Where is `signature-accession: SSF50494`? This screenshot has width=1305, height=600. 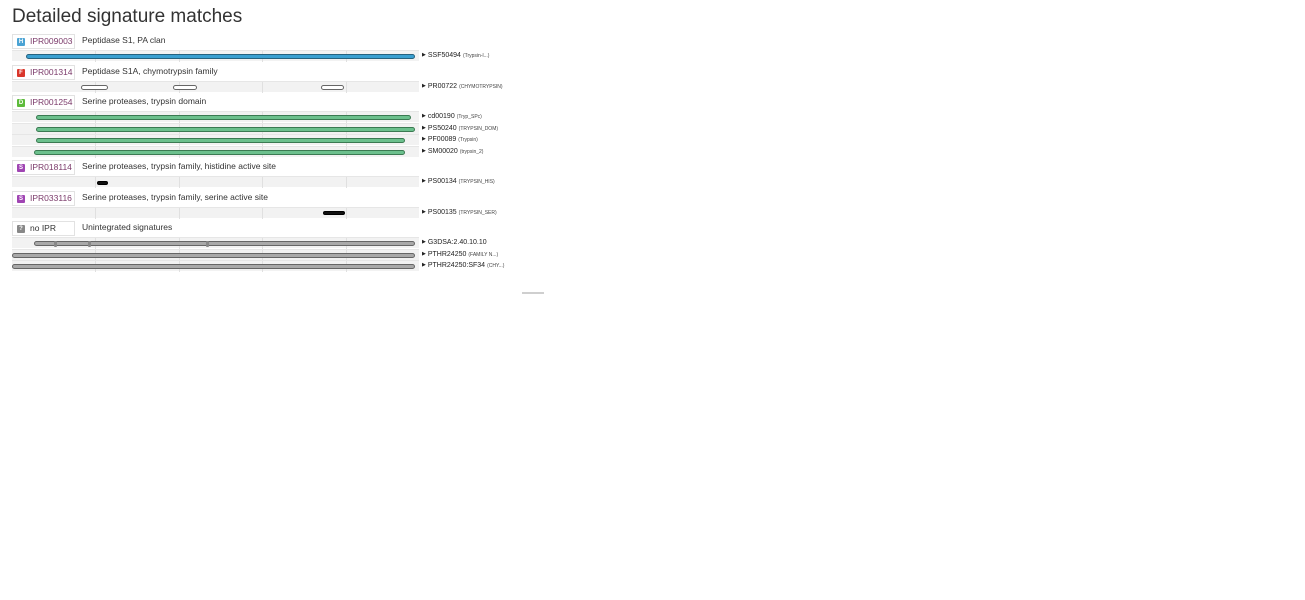
signature-accession: SSF50494 is located at coordinates (444, 55).